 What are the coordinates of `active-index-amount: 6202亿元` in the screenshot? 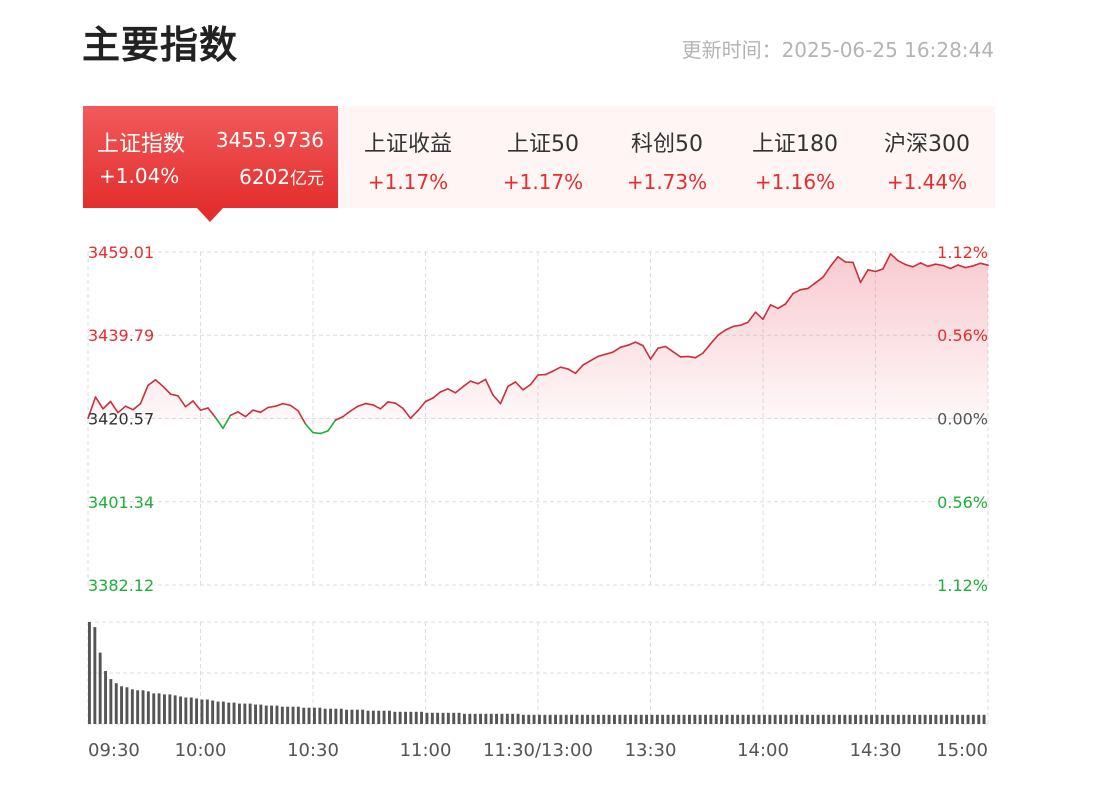 It's located at (281, 177).